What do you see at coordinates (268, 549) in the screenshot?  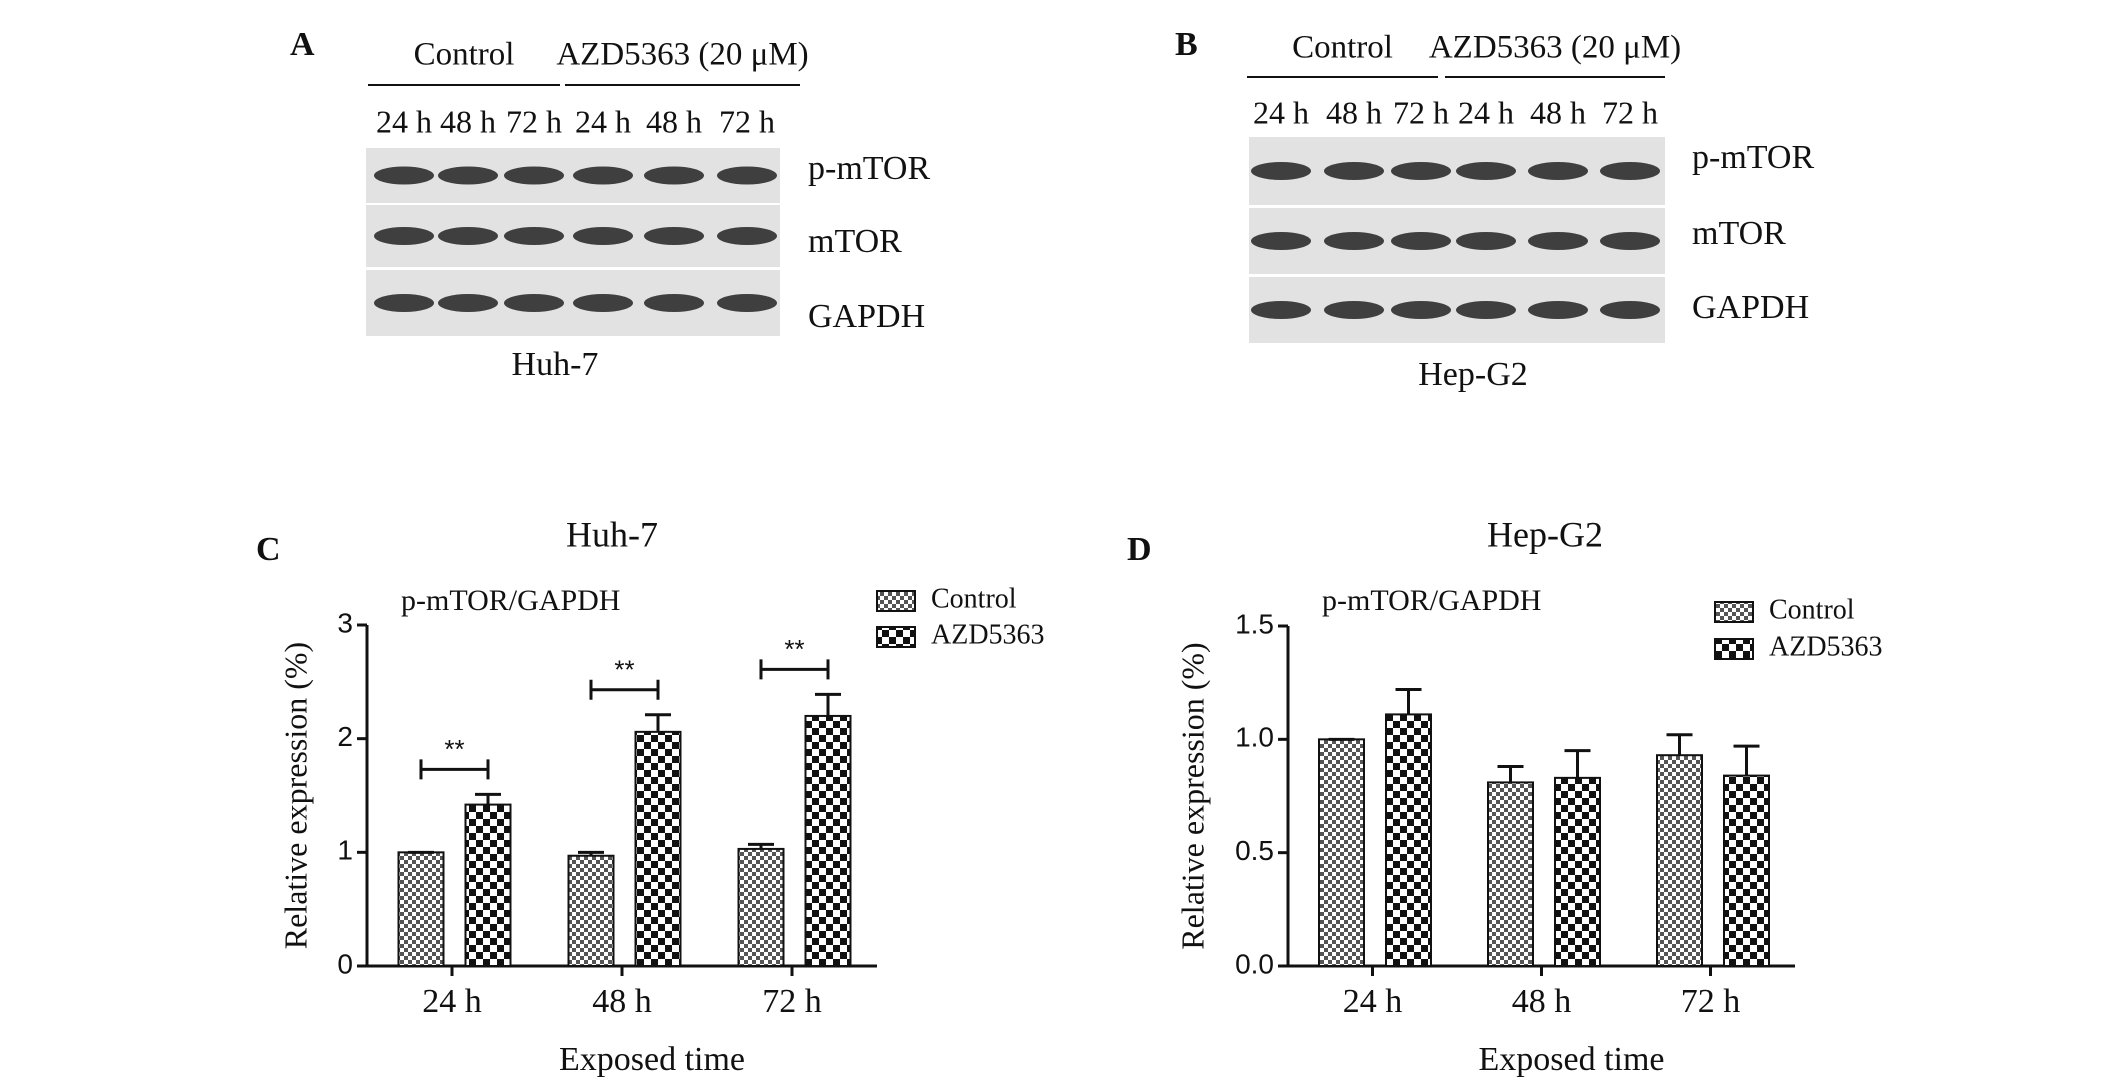 I see `panel-label: C` at bounding box center [268, 549].